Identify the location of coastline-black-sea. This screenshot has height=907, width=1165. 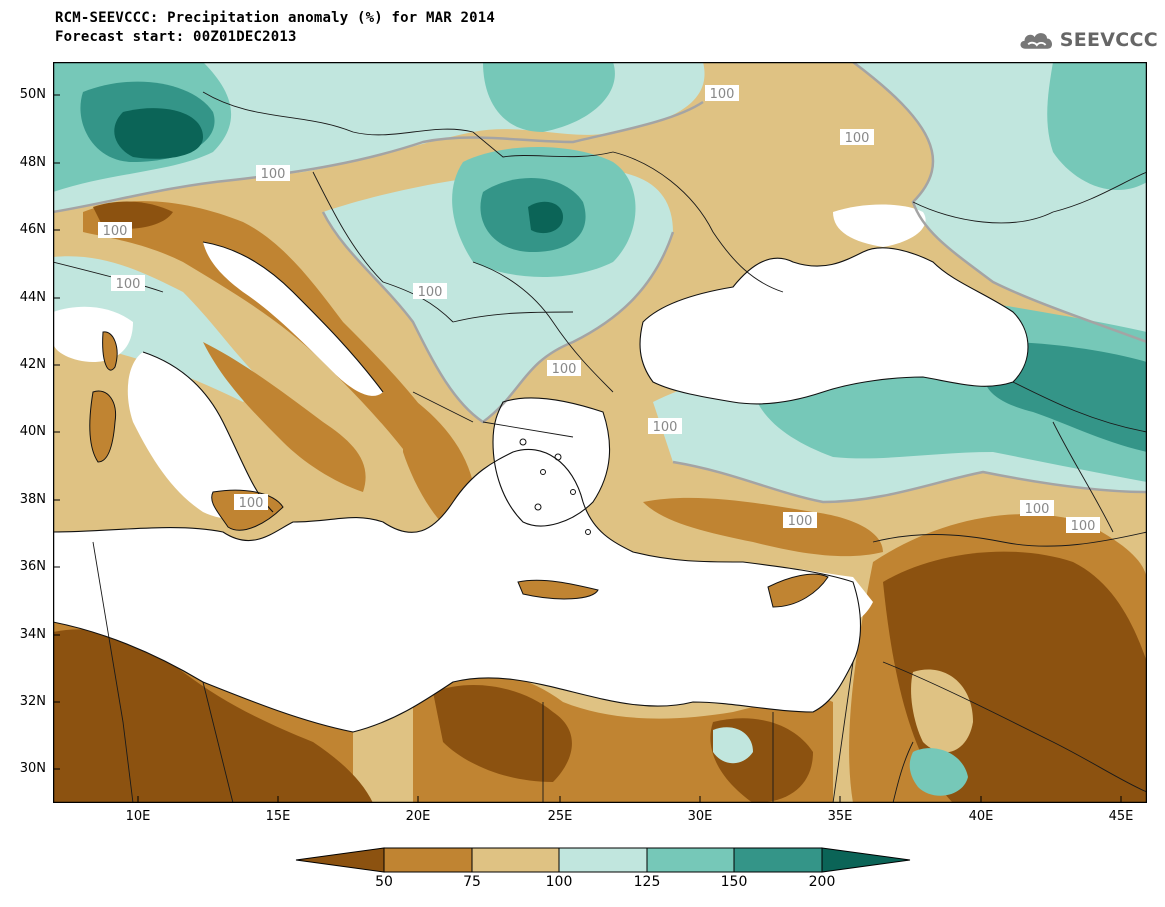
(834, 326).